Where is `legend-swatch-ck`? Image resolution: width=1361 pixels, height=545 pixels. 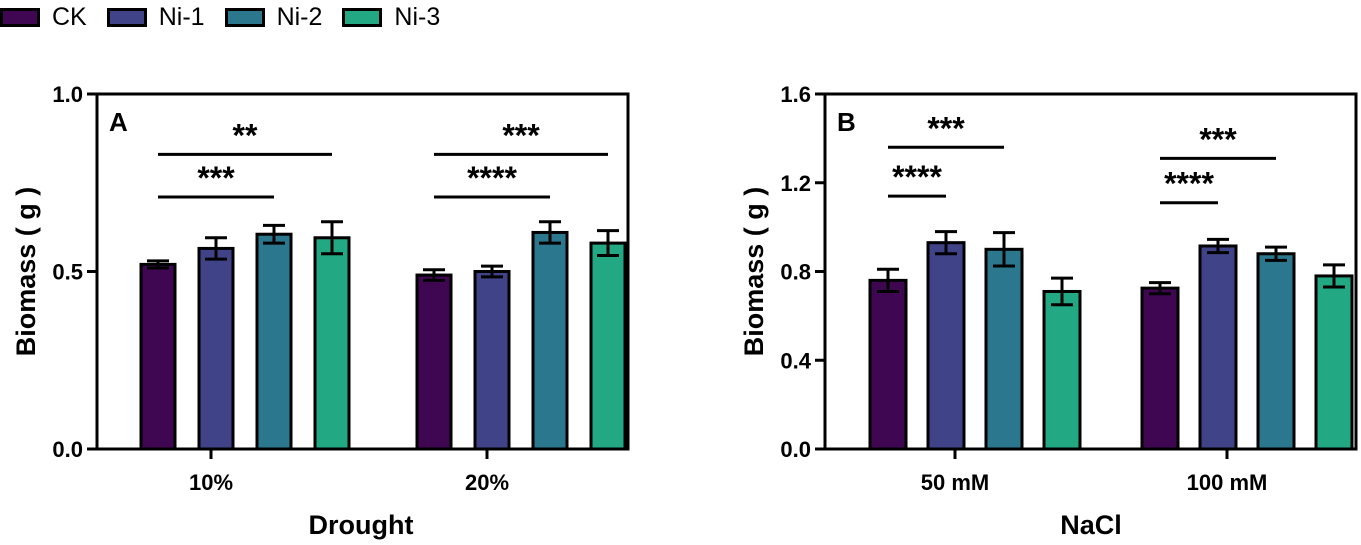 legend-swatch-ck is located at coordinates (20, 17).